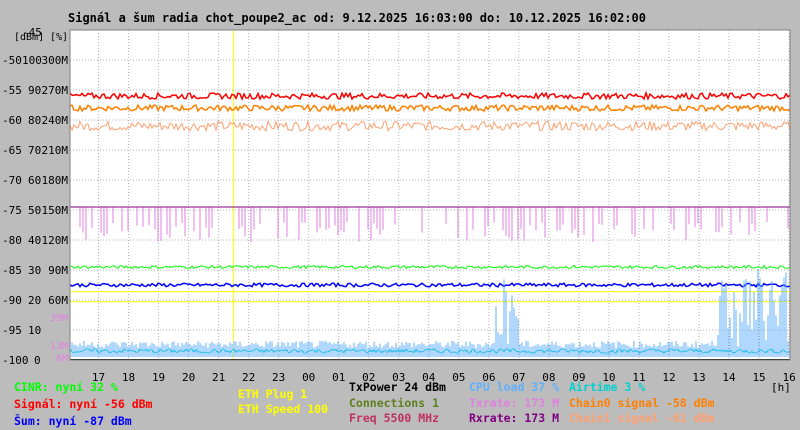  Describe the element at coordinates (59, 37) in the screenshot. I see `y-unit-pct: [%]` at that location.